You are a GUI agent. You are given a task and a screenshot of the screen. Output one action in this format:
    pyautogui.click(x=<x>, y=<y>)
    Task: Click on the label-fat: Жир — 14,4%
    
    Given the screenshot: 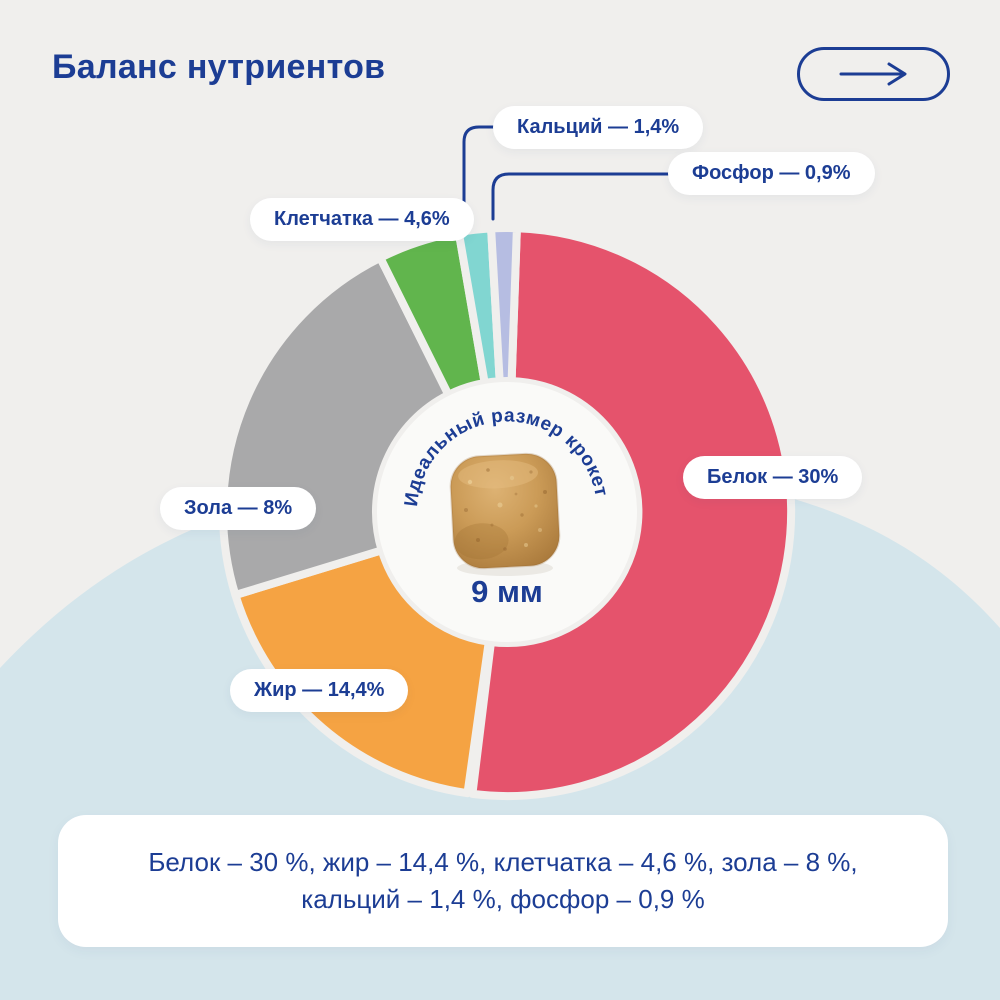 What is the action you would take?
    pyautogui.click(x=319, y=690)
    